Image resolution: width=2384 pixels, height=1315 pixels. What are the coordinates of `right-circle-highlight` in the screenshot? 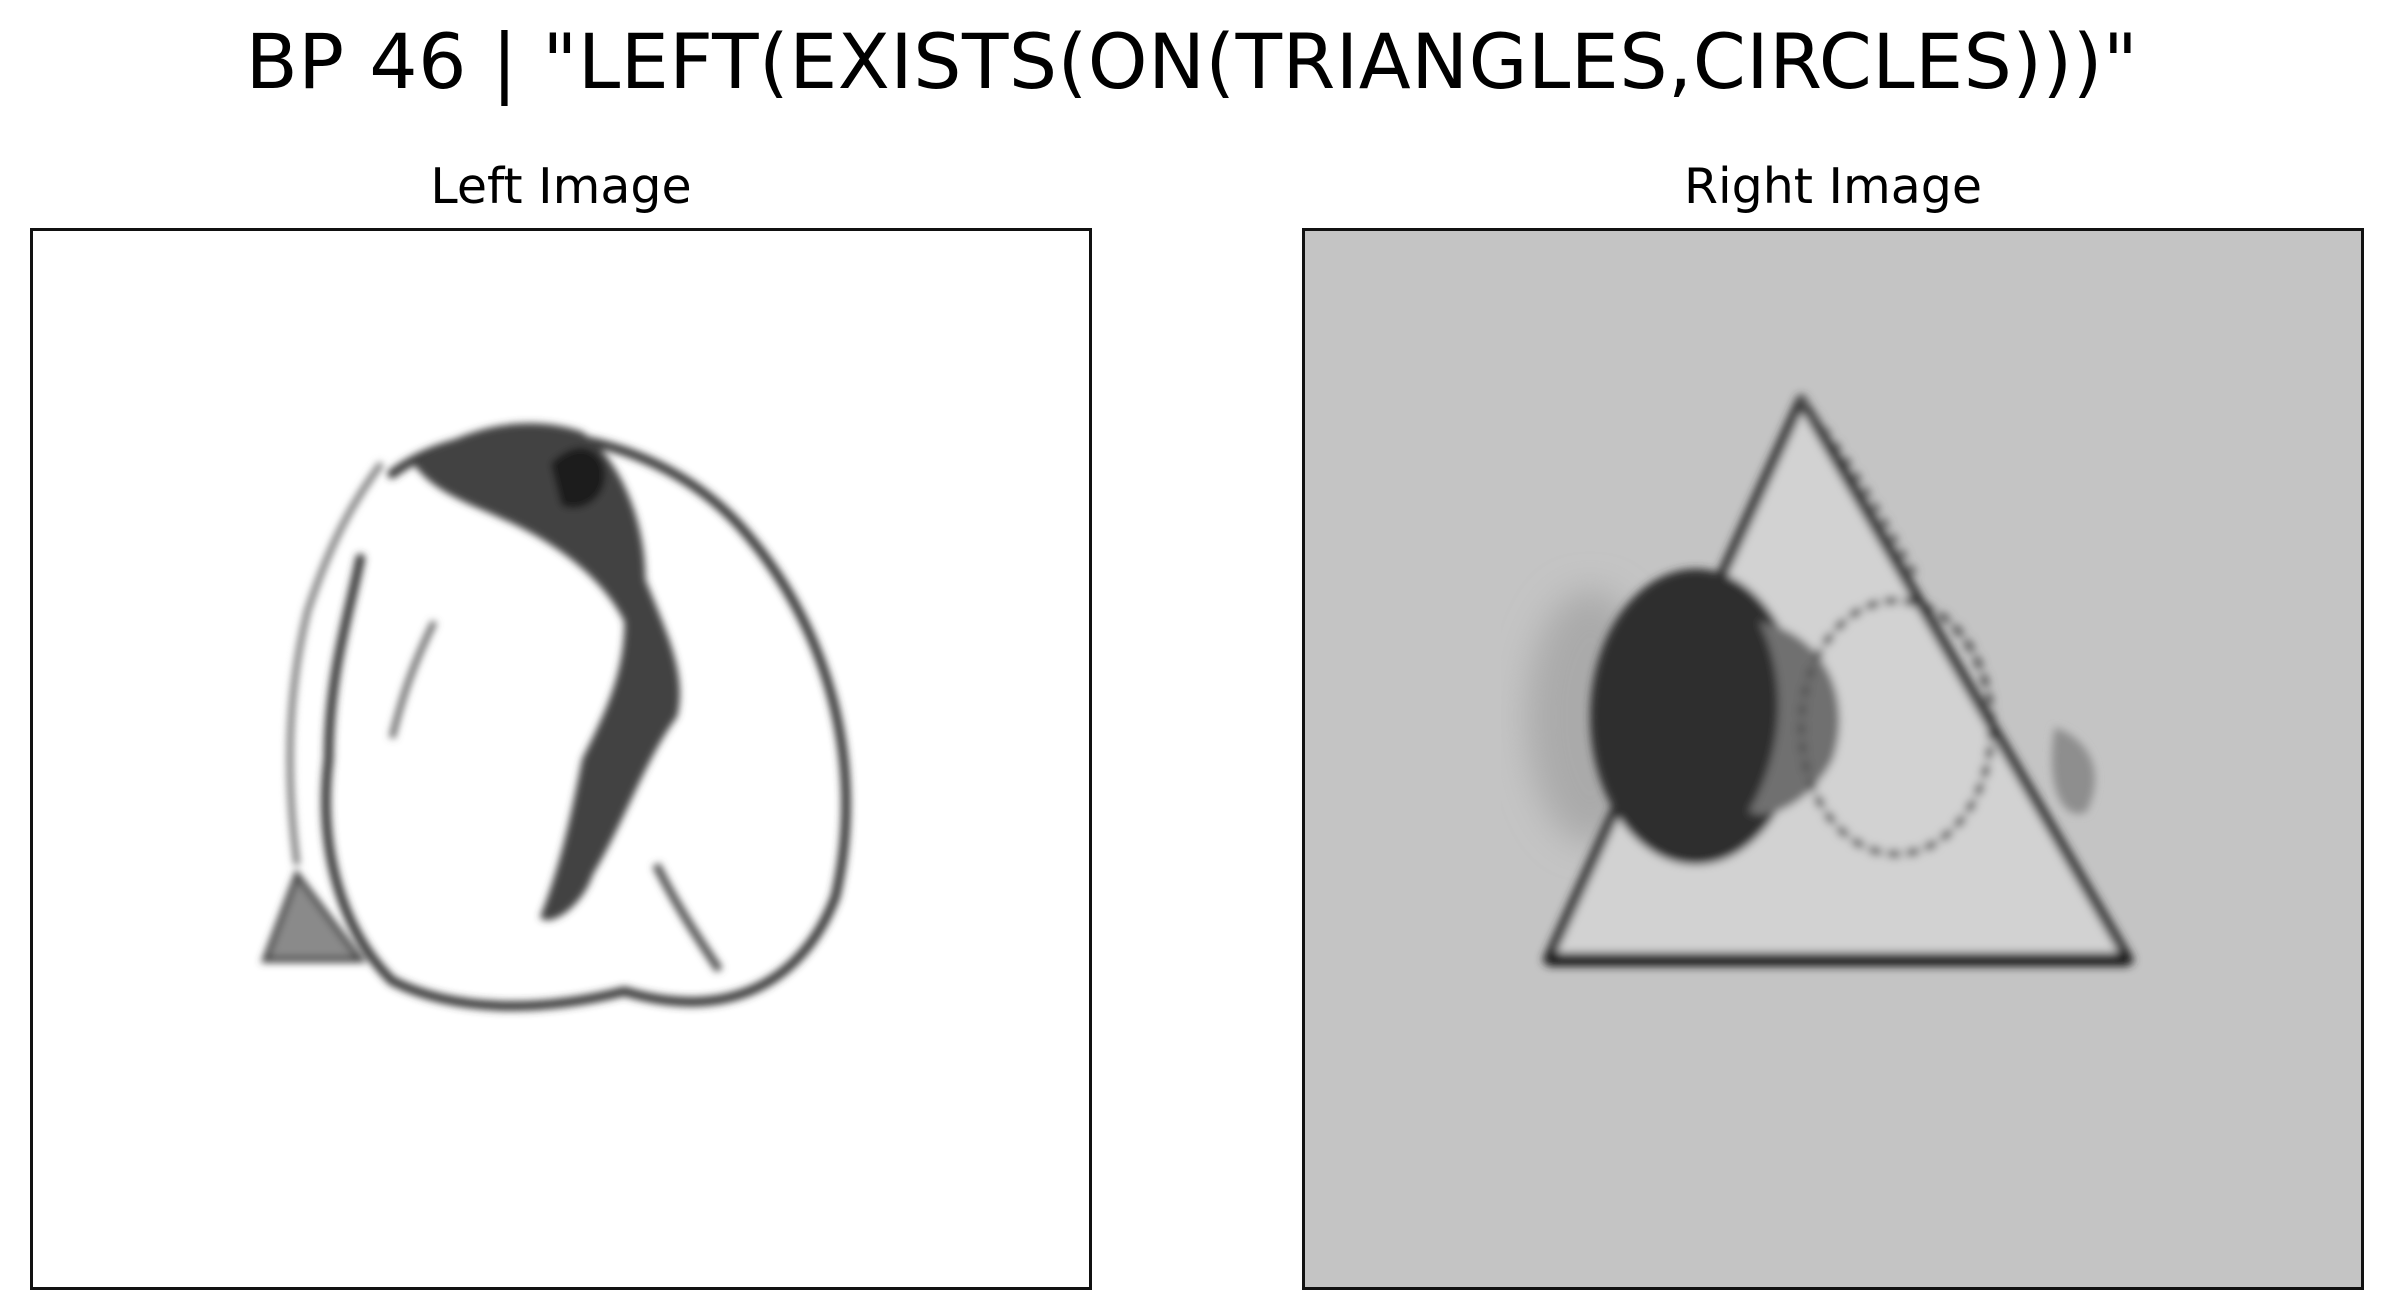 It's located at (1794, 718).